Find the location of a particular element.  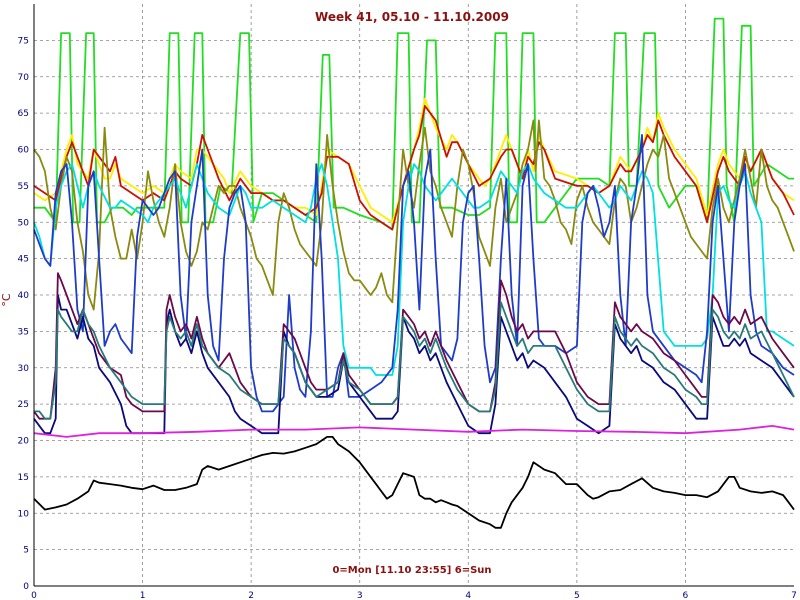

x-tick-label: 6 is located at coordinates (686, 595).